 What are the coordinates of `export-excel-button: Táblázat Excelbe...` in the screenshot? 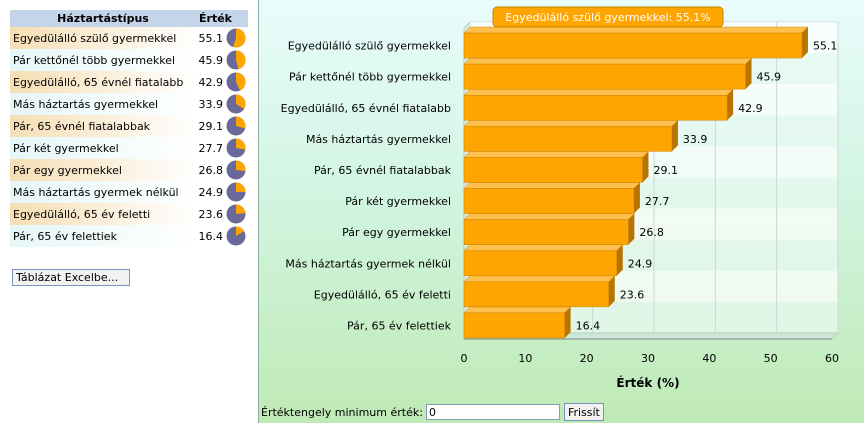 It's located at (71, 277).